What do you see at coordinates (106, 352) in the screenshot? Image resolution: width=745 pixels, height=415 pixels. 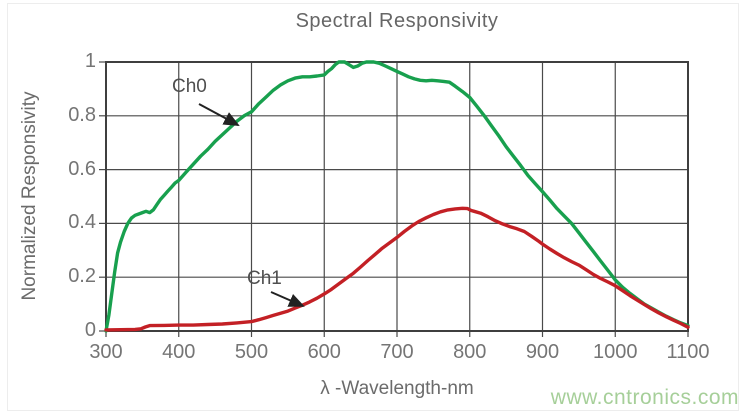 I see `x-tick-label: 300` at bounding box center [106, 352].